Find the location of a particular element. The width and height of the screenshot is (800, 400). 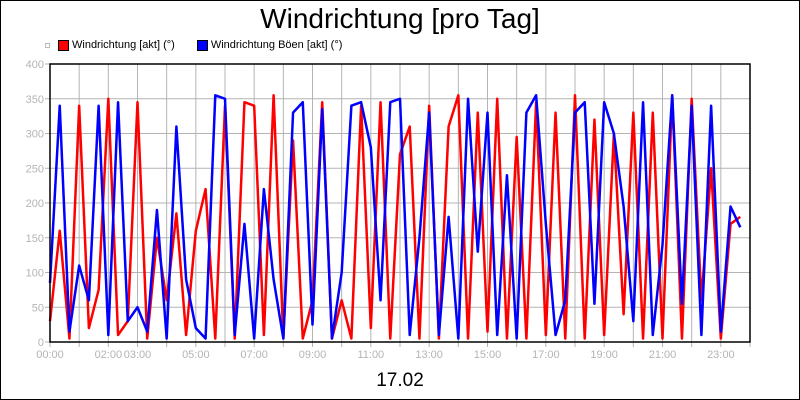

legend-swatch-blue is located at coordinates (202, 45).